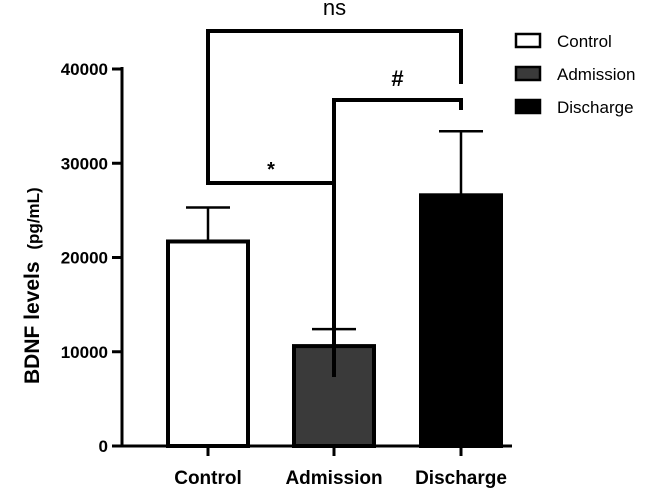  I want to click on significance-label: *, so click(271, 170).